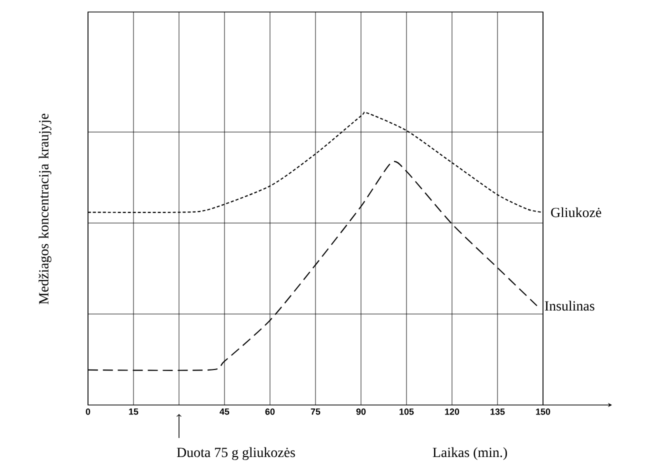  What do you see at coordinates (235, 453) in the screenshot?
I see `text: Duota 75 g gliukozės` at bounding box center [235, 453].